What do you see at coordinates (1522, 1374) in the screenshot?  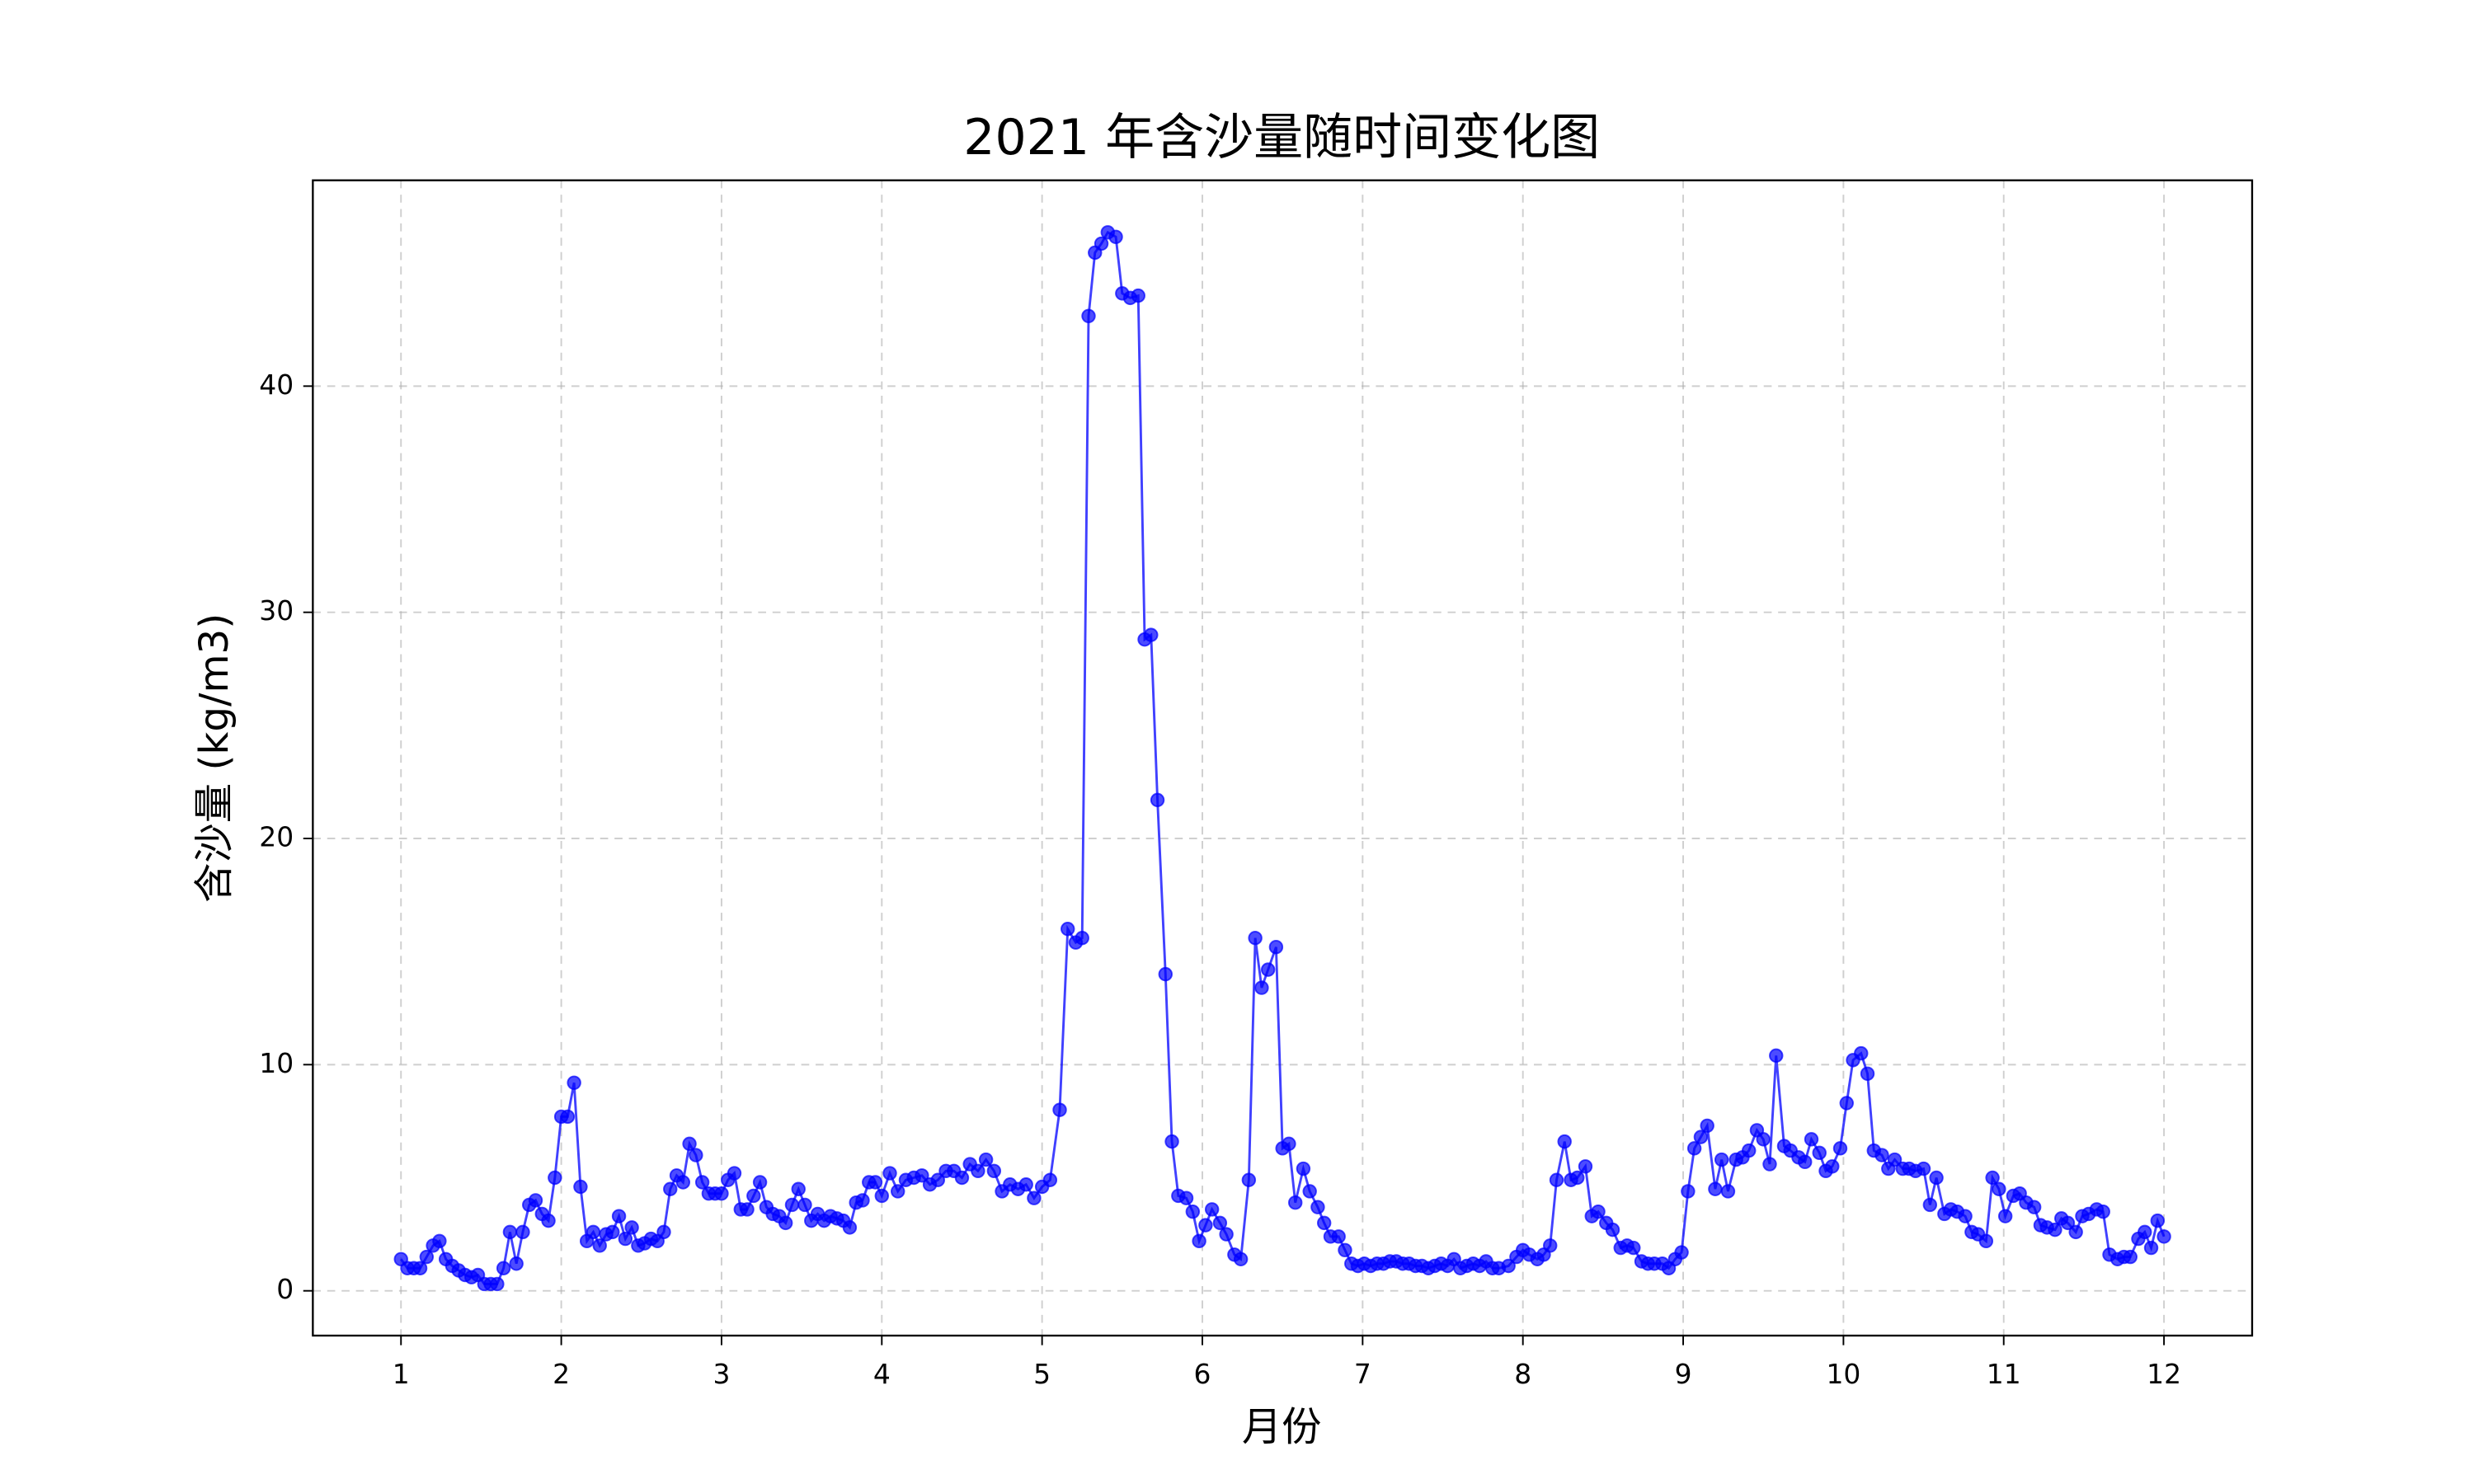 I see `x-tick-label: 8` at bounding box center [1522, 1374].